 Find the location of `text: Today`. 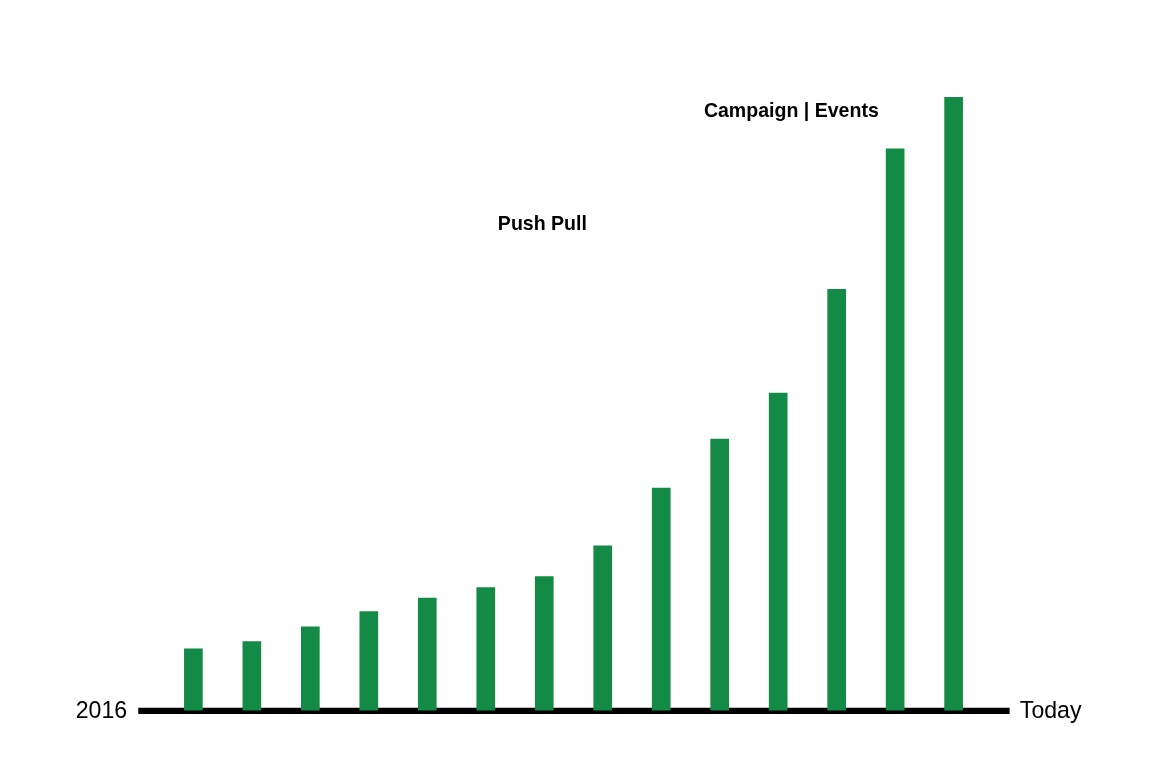

text: Today is located at coordinates (1050, 709).